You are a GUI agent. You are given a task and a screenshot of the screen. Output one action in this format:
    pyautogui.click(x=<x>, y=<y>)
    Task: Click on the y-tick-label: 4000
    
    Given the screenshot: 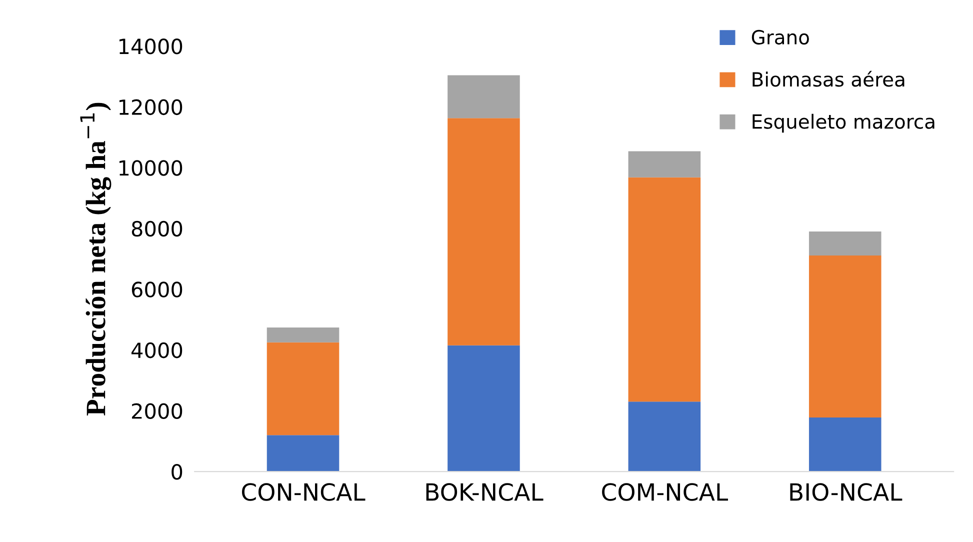 What is the action you would take?
    pyautogui.click(x=156, y=350)
    